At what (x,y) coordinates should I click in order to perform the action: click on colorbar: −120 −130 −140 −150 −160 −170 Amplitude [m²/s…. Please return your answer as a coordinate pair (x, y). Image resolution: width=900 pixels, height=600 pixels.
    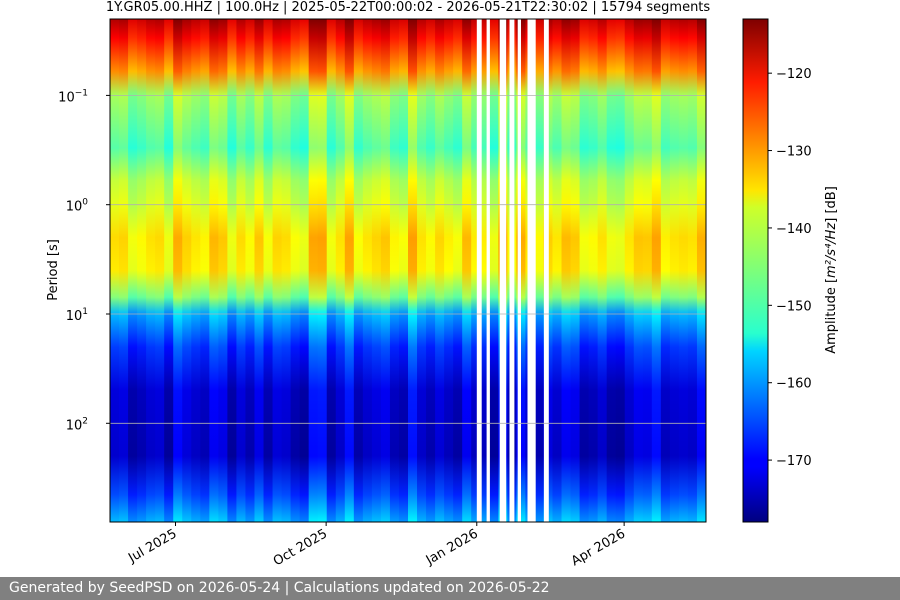
    Looking at the image, I should click on (790, 270).